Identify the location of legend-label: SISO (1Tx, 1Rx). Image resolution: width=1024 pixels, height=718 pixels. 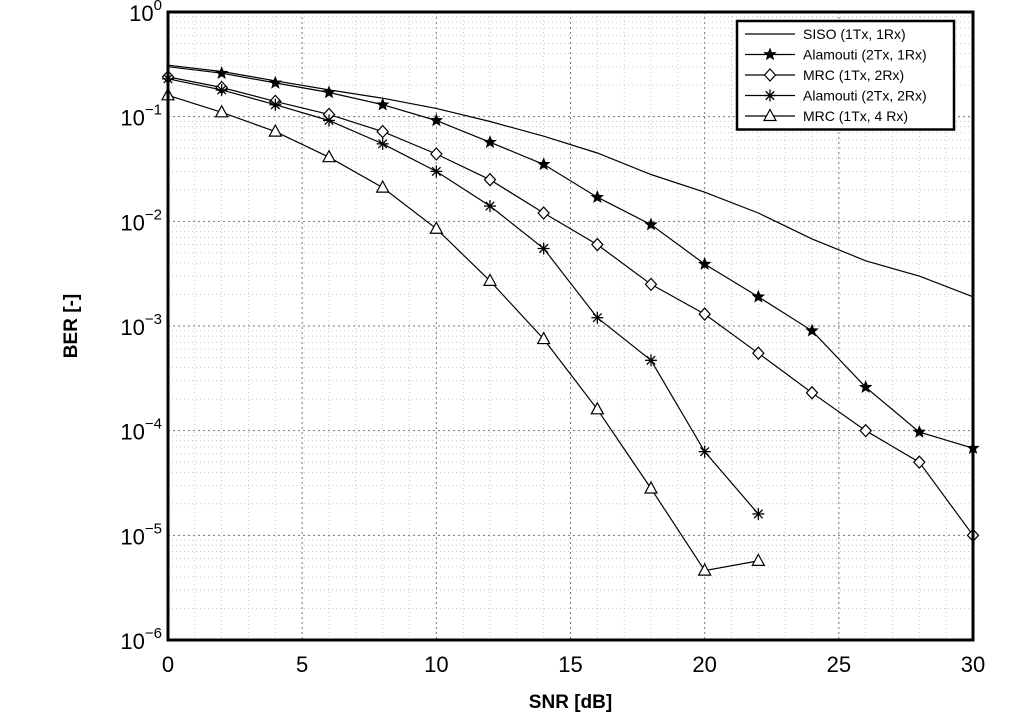
(854, 34).